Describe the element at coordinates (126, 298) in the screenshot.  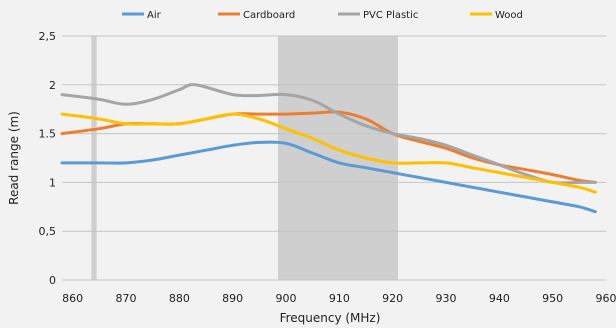
I see `x-tick-label: 870` at that location.